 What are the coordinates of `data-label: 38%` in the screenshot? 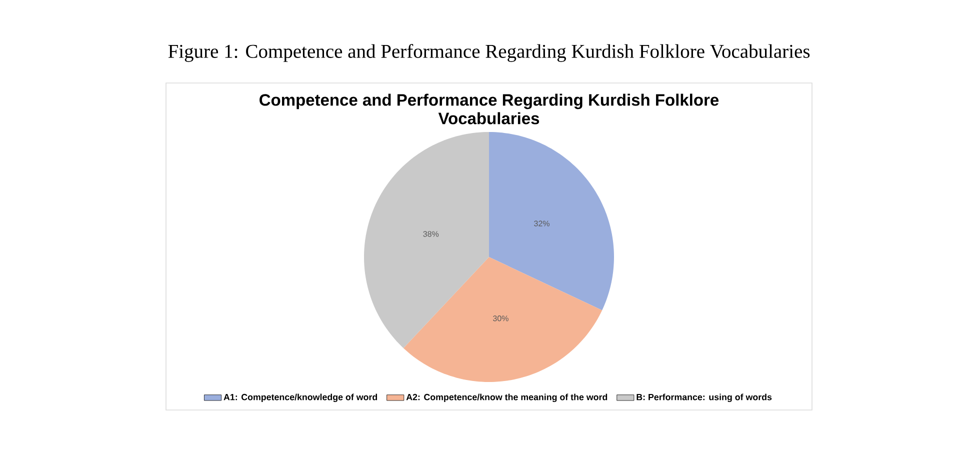 It's located at (431, 234).